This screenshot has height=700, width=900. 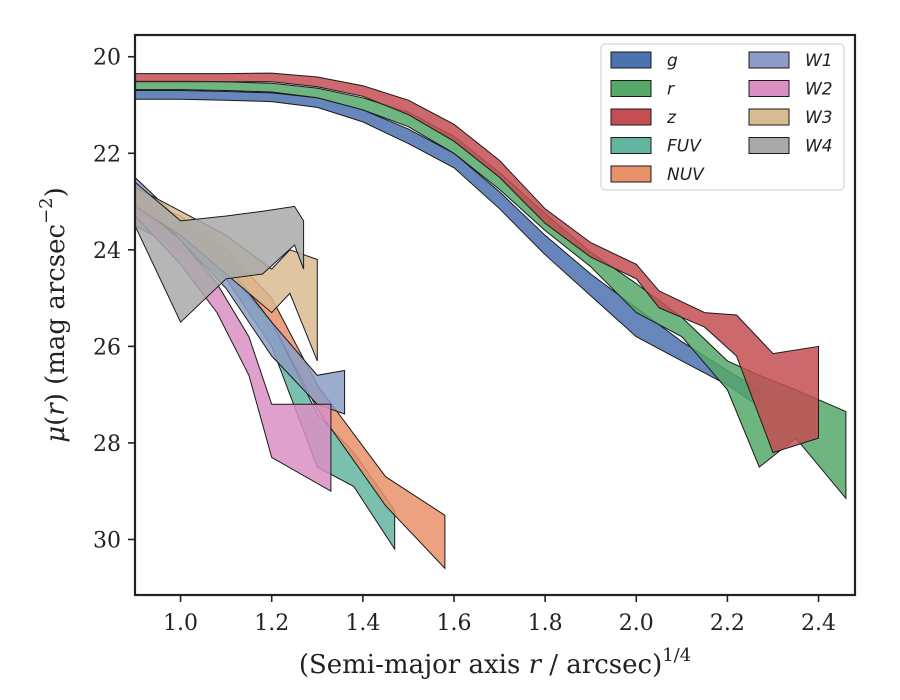 What do you see at coordinates (631, 88) in the screenshot?
I see `legend-swatch-r` at bounding box center [631, 88].